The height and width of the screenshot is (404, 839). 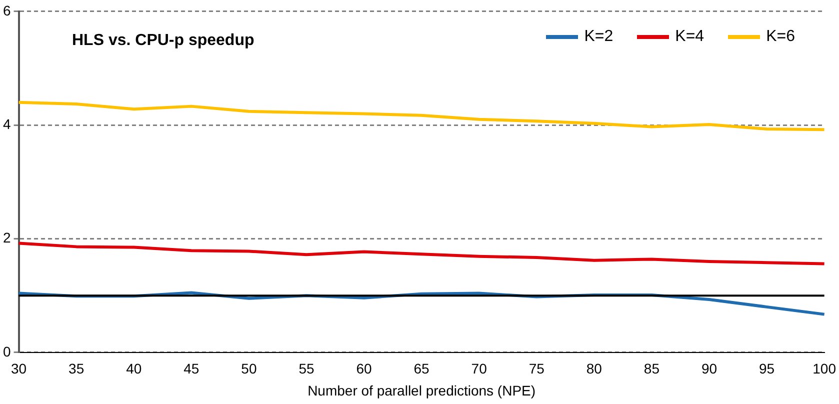 What do you see at coordinates (652, 368) in the screenshot?
I see `x-tick-label: 85` at bounding box center [652, 368].